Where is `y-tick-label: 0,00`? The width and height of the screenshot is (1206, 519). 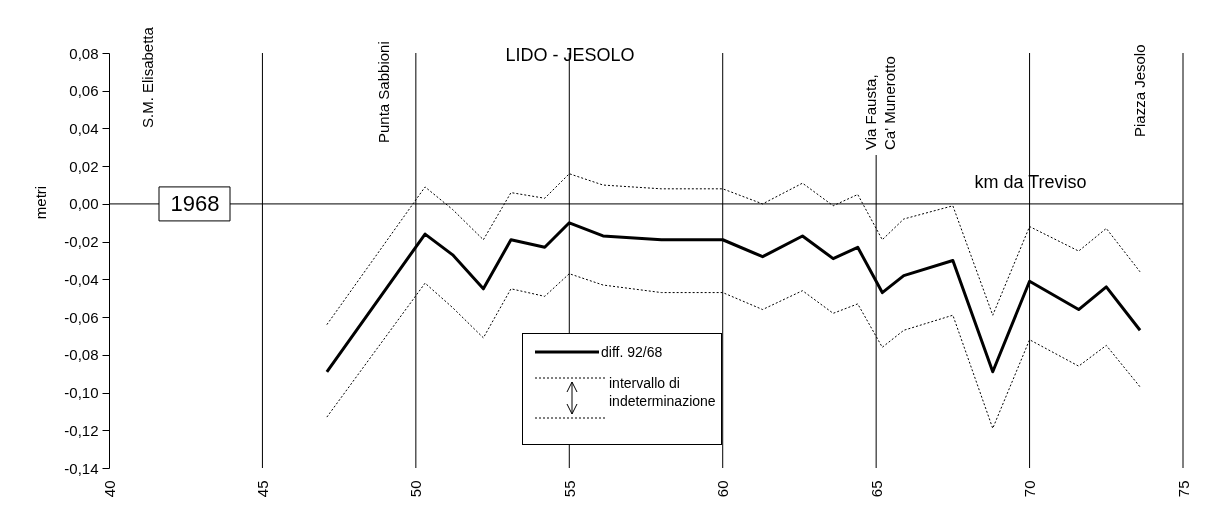 y-tick-label: 0,00 is located at coordinates (84, 204).